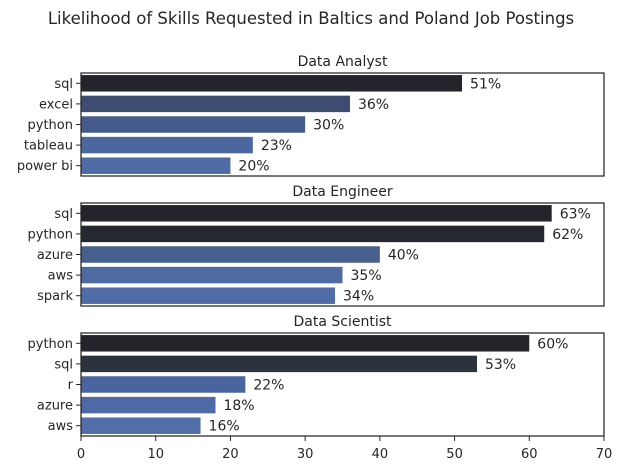 This screenshot has height=472, width=623. What do you see at coordinates (373, 105) in the screenshot?
I see `value-label: 36%` at bounding box center [373, 105].